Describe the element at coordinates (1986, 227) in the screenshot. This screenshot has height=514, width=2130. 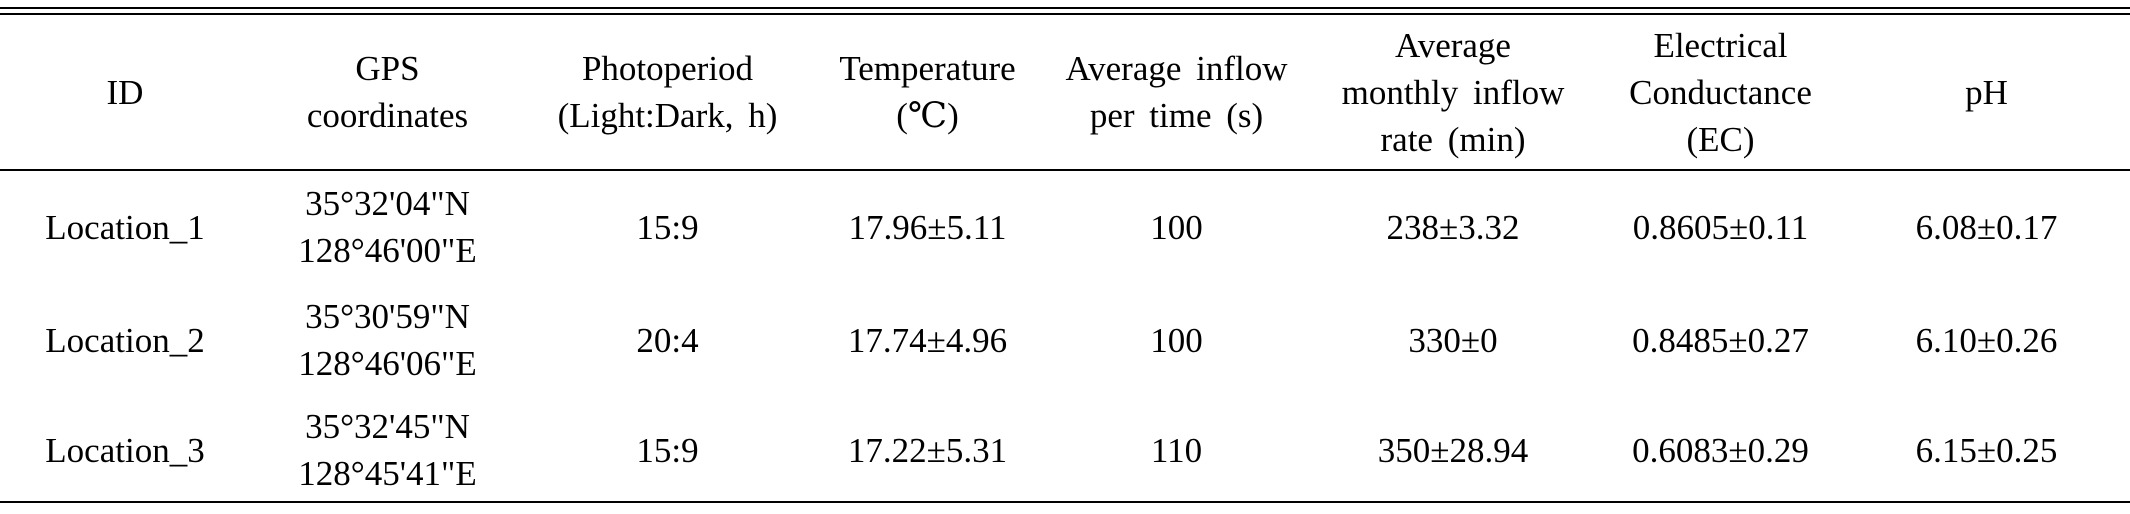
I see `cell-ph: 6.08±0.17` at that location.